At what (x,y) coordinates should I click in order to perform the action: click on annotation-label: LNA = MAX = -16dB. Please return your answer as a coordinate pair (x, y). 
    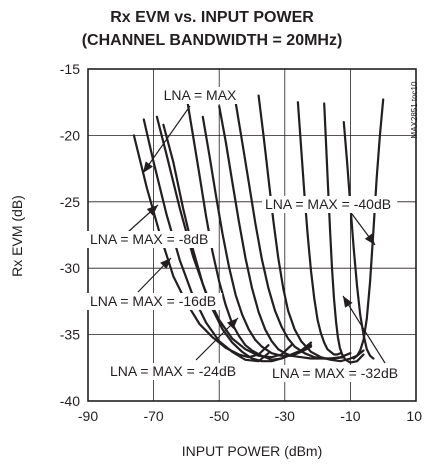
    Looking at the image, I should click on (153, 301).